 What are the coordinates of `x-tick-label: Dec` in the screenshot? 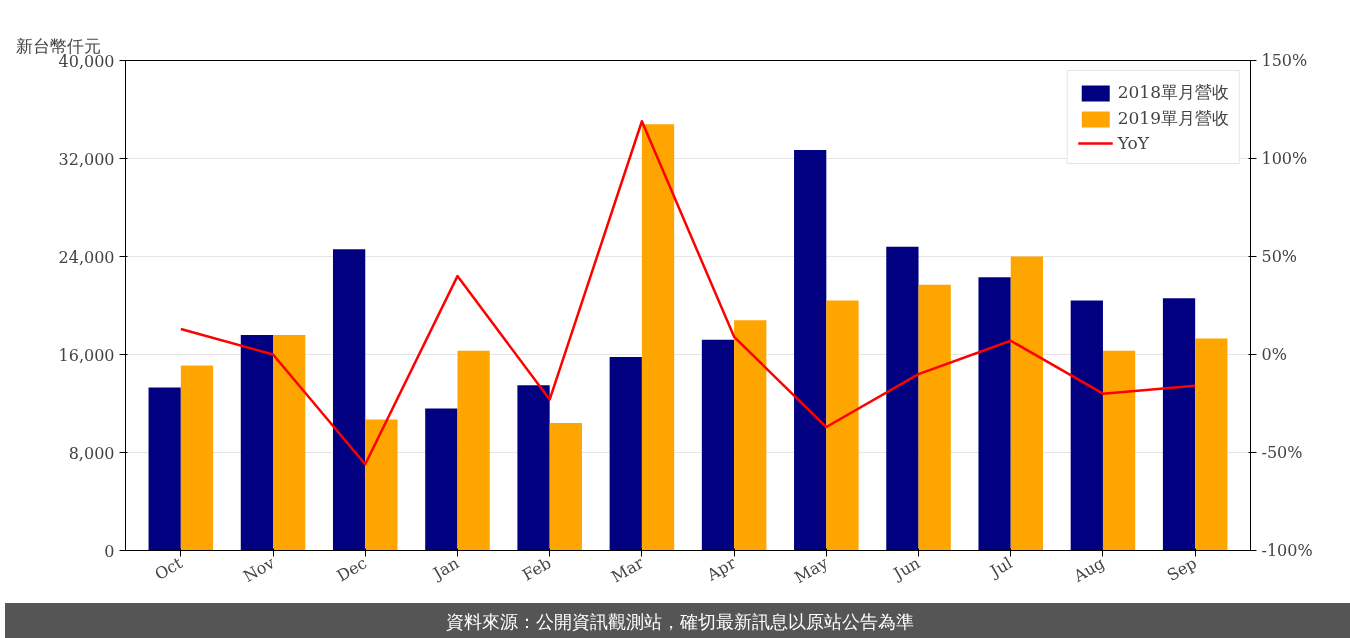 It's located at (352, 569).